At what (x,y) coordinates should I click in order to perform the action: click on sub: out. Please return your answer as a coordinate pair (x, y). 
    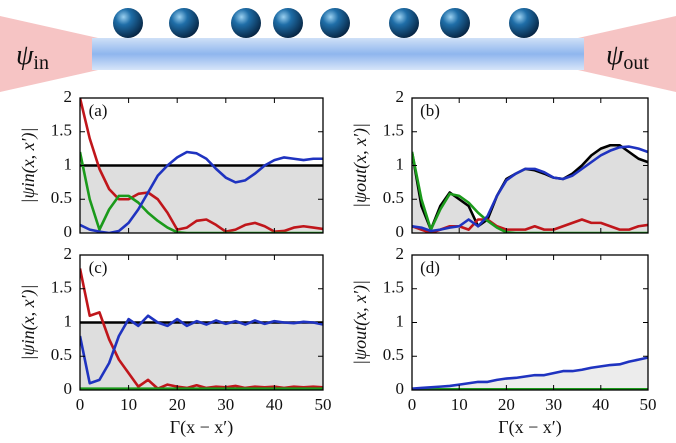
    Looking at the image, I should click on (636, 63).